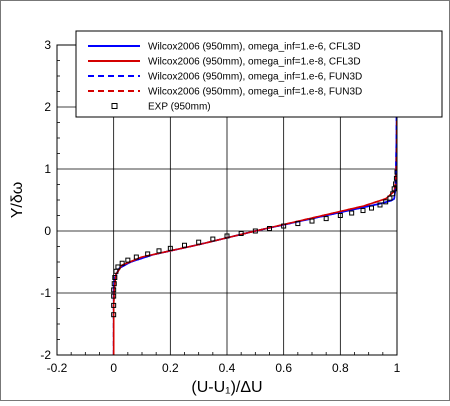 The height and width of the screenshot is (406, 450). What do you see at coordinates (226, 387) in the screenshot?
I see `x-axis-label: (U-U₁)/ΔU` at bounding box center [226, 387].